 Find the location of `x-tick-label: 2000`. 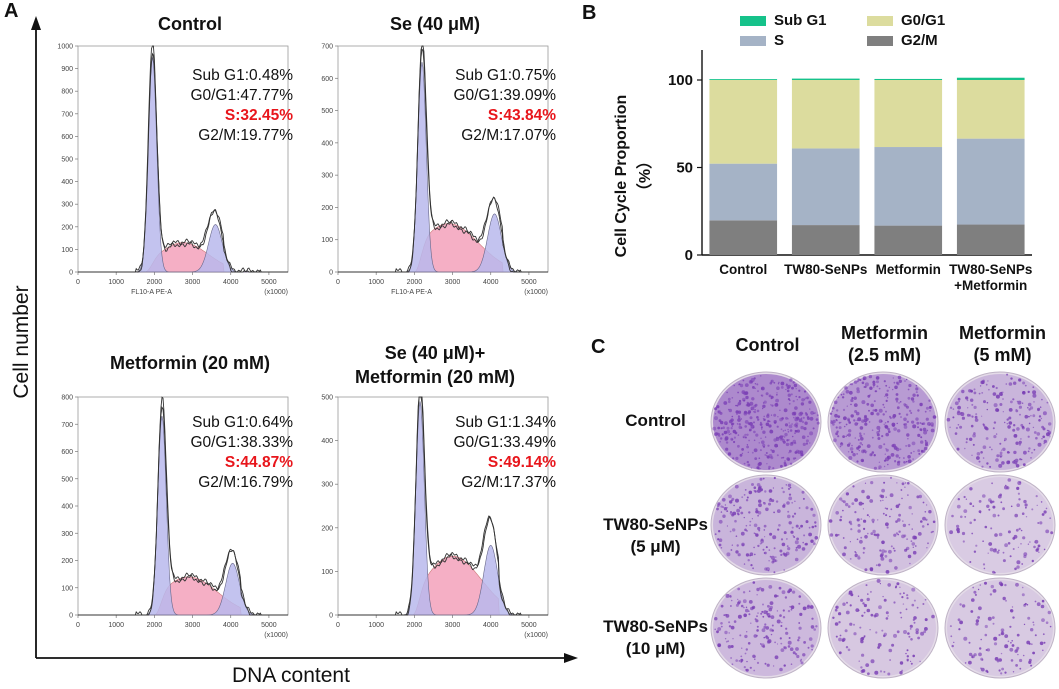

x-tick-label: 2000 is located at coordinates (155, 282).